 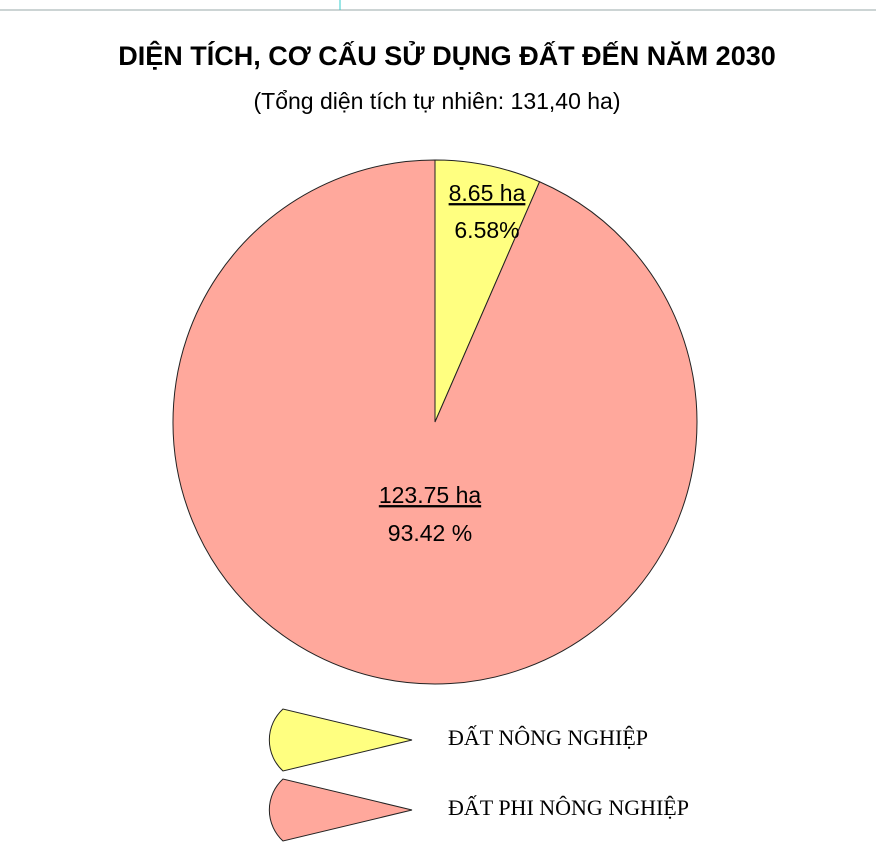 What do you see at coordinates (430, 495) in the screenshot?
I see `value-label: 123.75 ha` at bounding box center [430, 495].